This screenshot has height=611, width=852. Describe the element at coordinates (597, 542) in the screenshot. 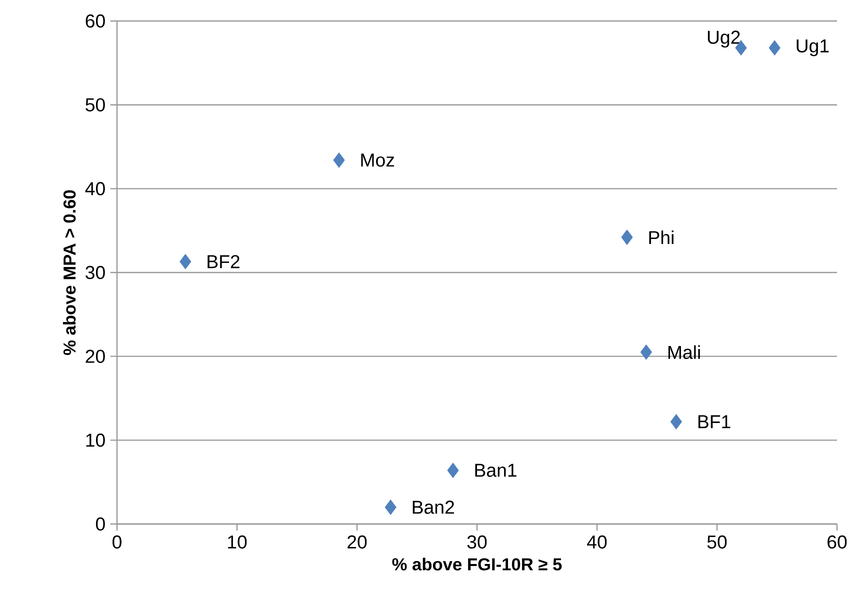

I see `x-tick-label: 40` at that location.